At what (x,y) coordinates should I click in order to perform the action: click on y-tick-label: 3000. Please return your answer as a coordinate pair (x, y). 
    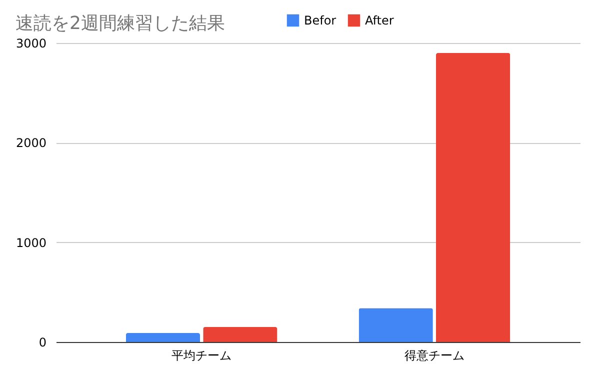
    Looking at the image, I should click on (31, 43).